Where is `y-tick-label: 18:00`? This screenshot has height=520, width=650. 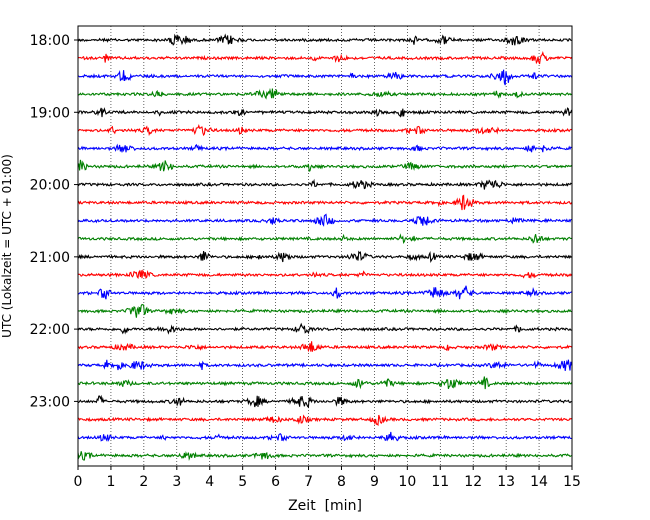
y-tick-label: 18:00 is located at coordinates (50, 41).